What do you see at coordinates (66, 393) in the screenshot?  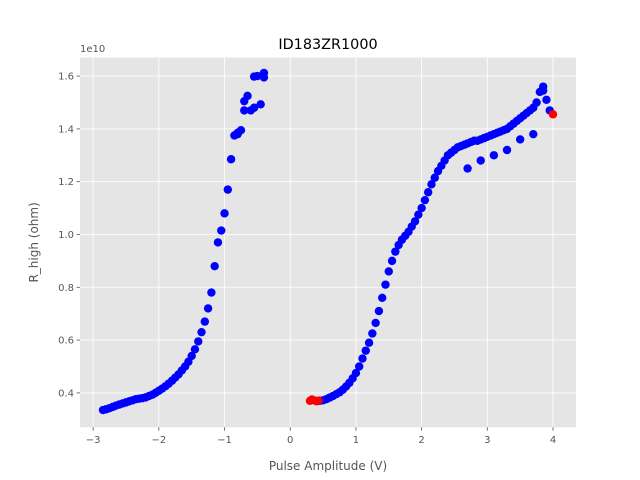 I see `y-tick-label: 0.4` at bounding box center [66, 393].